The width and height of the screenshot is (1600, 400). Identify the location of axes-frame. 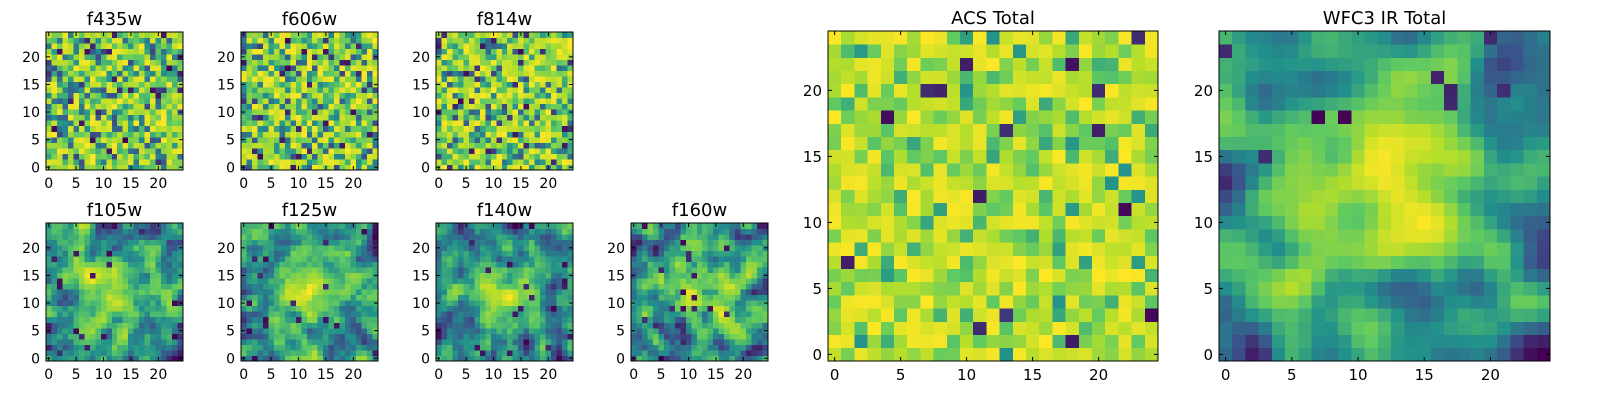
(699, 292).